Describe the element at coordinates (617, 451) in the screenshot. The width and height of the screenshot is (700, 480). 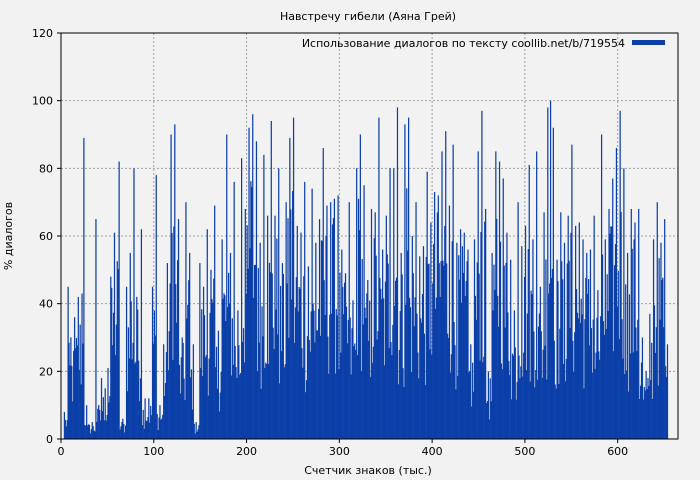
I see `x-tick-label: 600` at that location.